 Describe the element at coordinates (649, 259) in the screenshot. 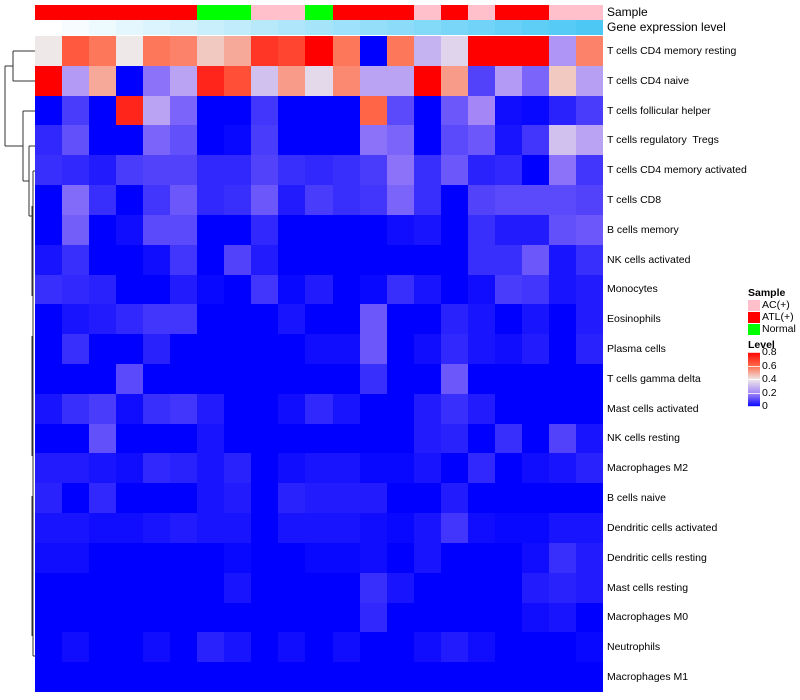

I see `row-label: NK cells activated` at that location.